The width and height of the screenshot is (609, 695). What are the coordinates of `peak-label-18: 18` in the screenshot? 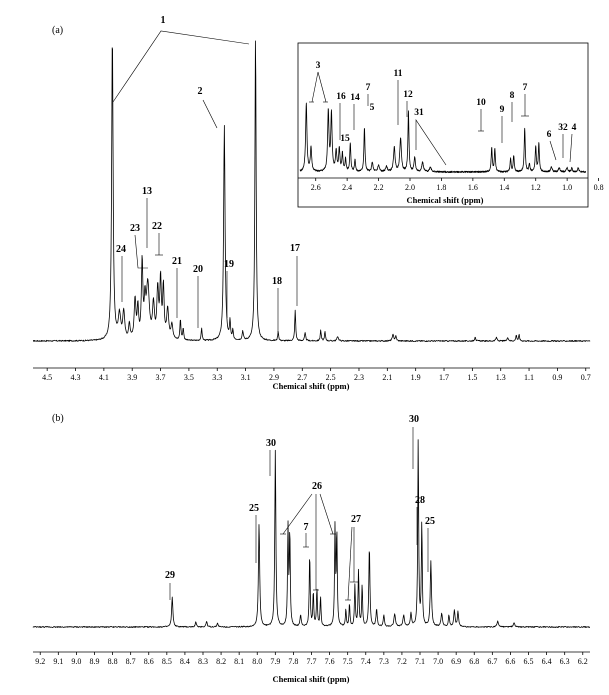 It's located at (277, 281).